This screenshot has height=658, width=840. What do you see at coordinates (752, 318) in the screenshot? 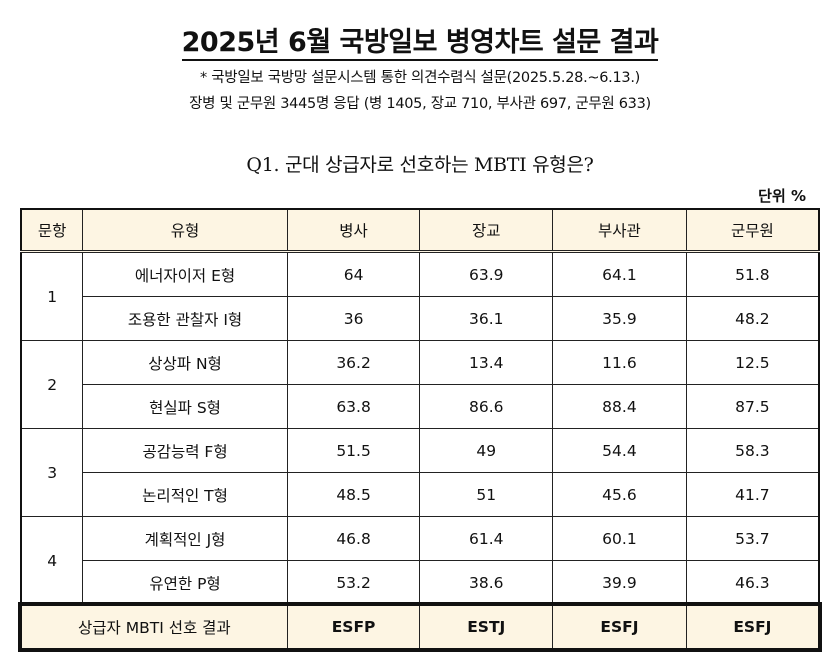
I see `value-cell: 48.2` at bounding box center [752, 318].